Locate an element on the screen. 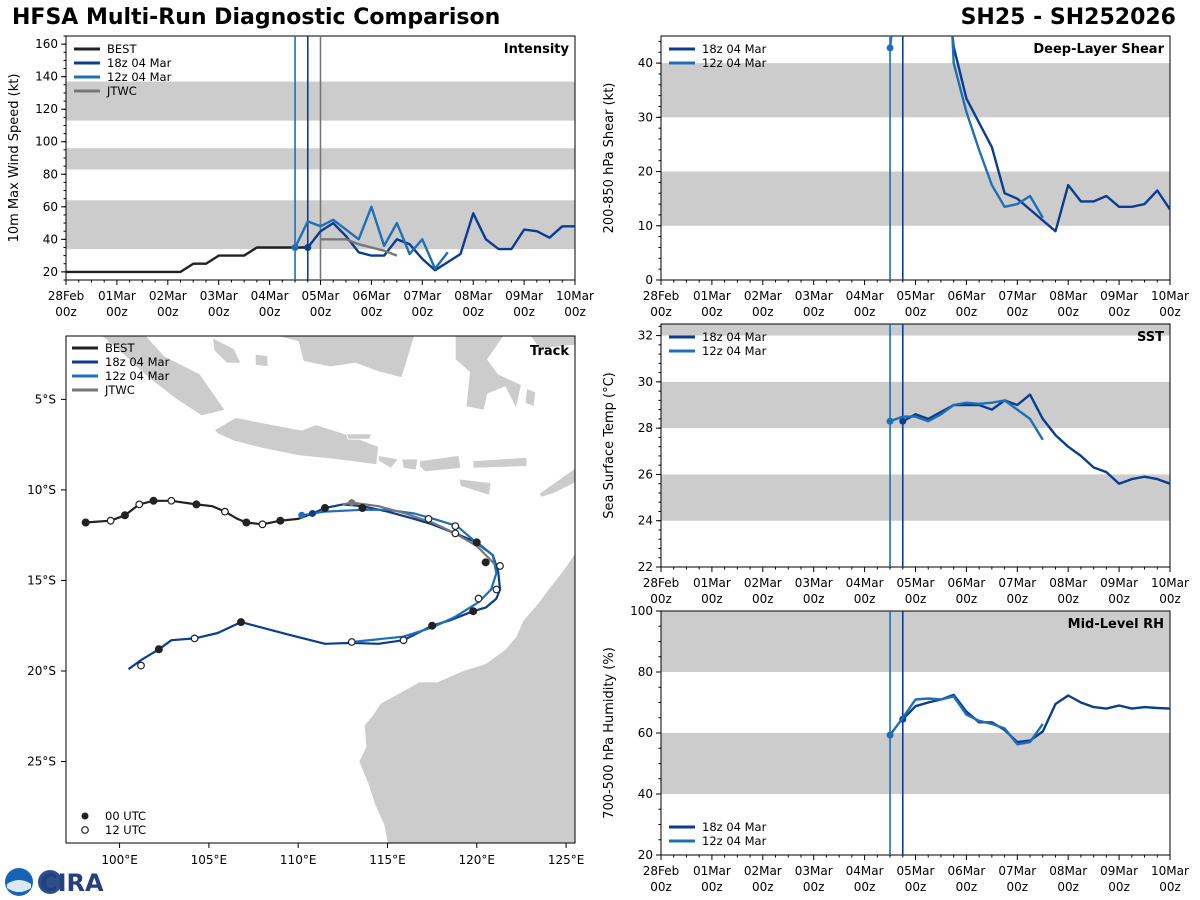  y-tick-label: 25°S is located at coordinates (41, 762).